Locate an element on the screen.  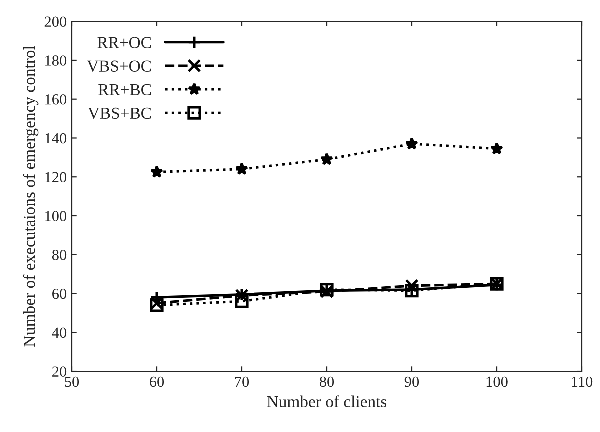
y-tick-label: 60 is located at coordinates (59, 294).